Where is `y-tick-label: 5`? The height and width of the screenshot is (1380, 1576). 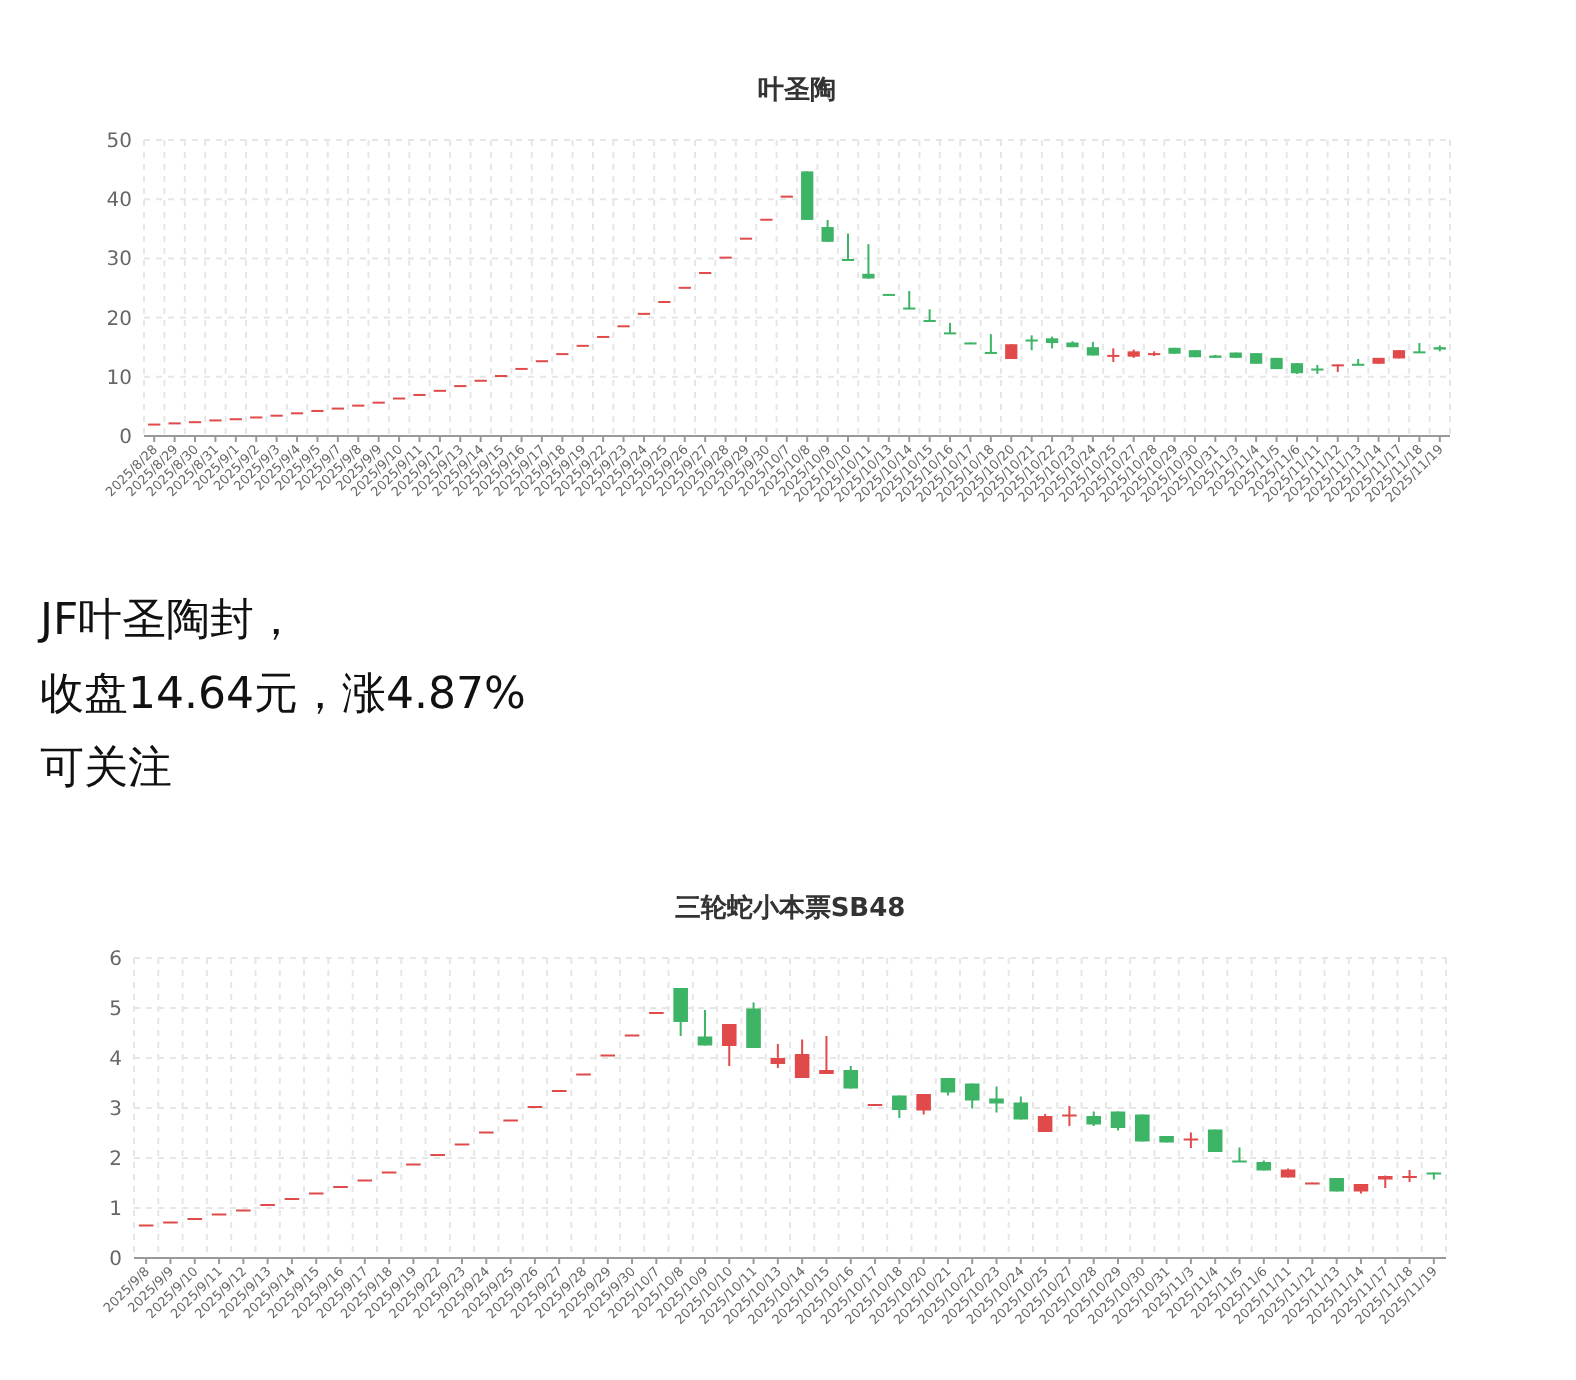 y-tick-label: 5 is located at coordinates (115, 1010).